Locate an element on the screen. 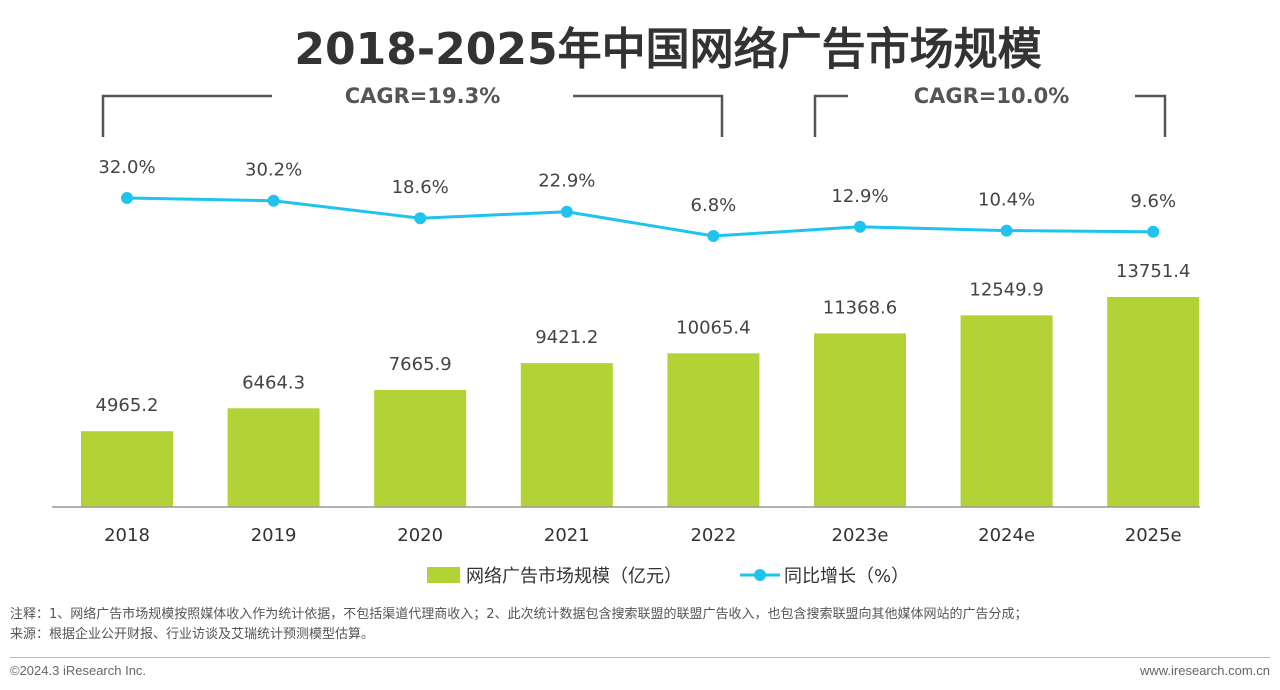  x-tick-label: 2020 is located at coordinates (420, 535).